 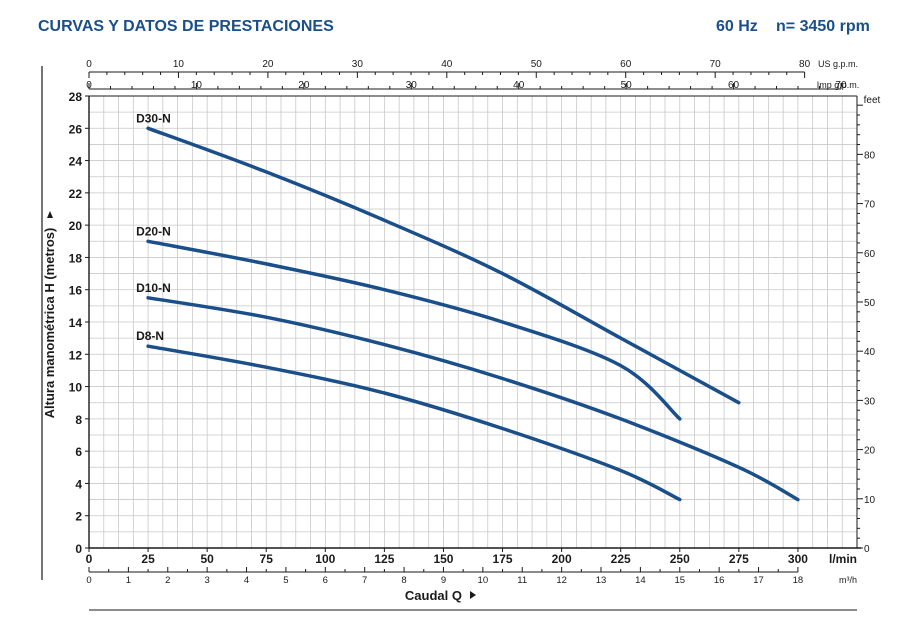 I want to click on m3h-unit-label: m³/h, so click(x=848, y=580).